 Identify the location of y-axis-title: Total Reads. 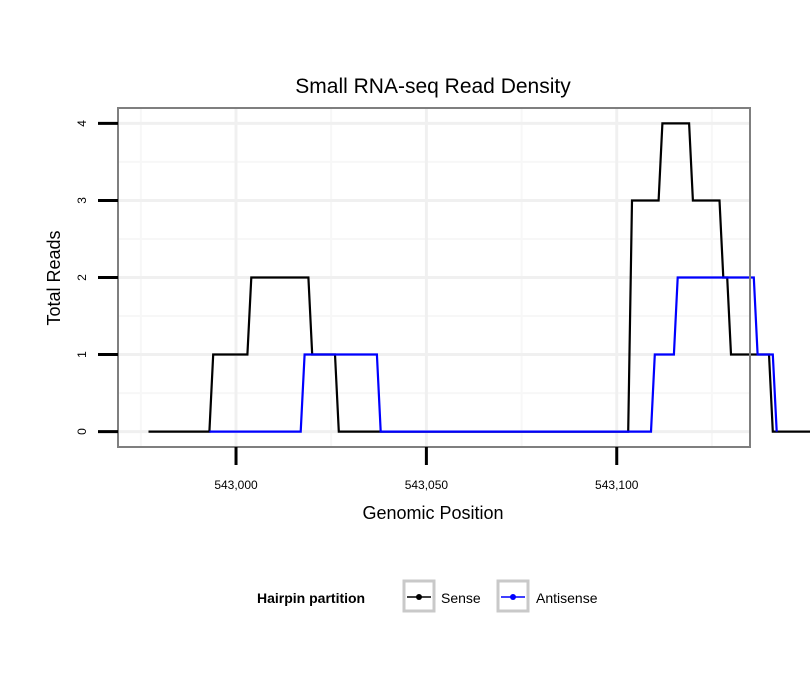
(54, 277).